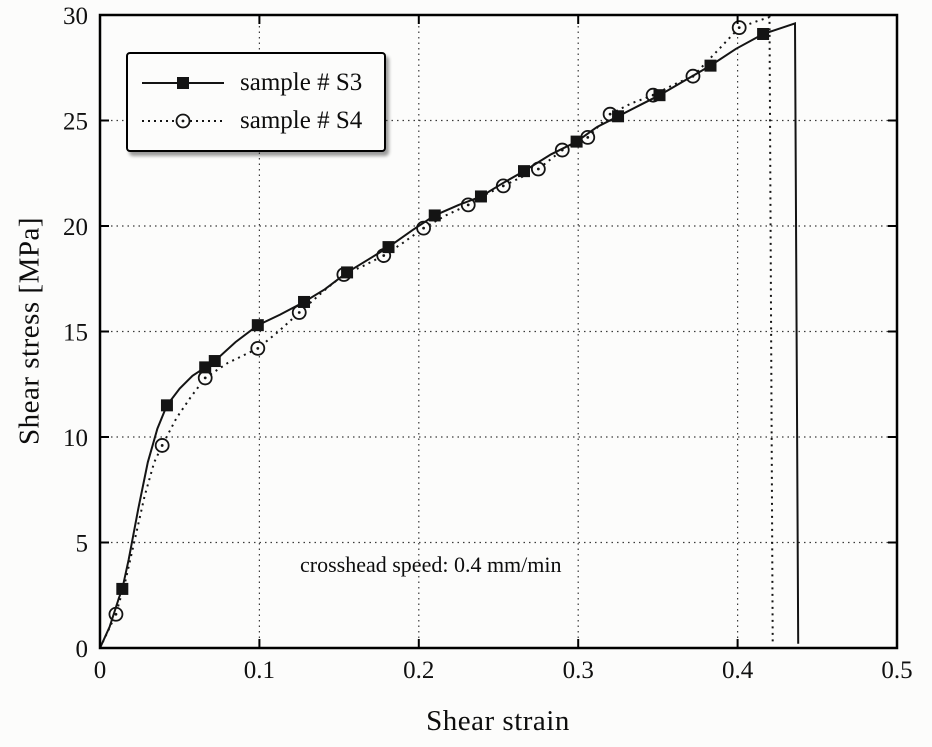 Image resolution: width=932 pixels, height=747 pixels. Describe the element at coordinates (498, 721) in the screenshot. I see `x-axis-title: Shear strain` at that location.